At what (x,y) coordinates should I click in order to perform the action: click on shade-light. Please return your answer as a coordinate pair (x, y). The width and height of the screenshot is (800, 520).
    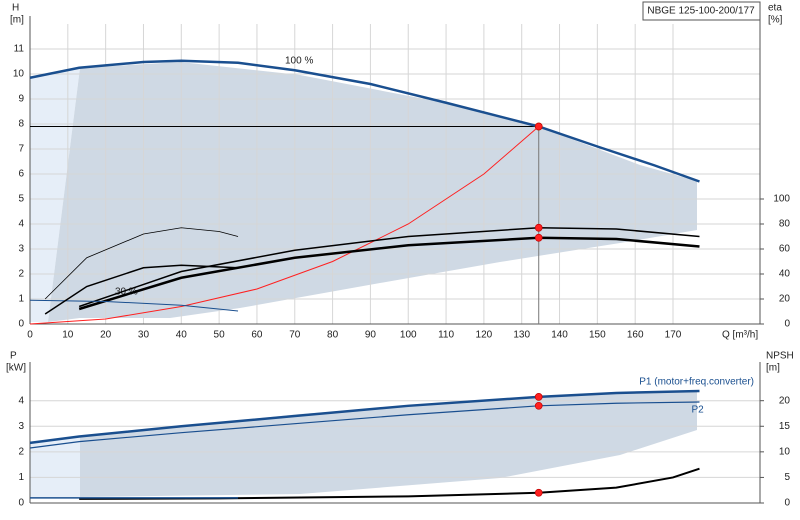
    Looking at the image, I should click on (55, 467).